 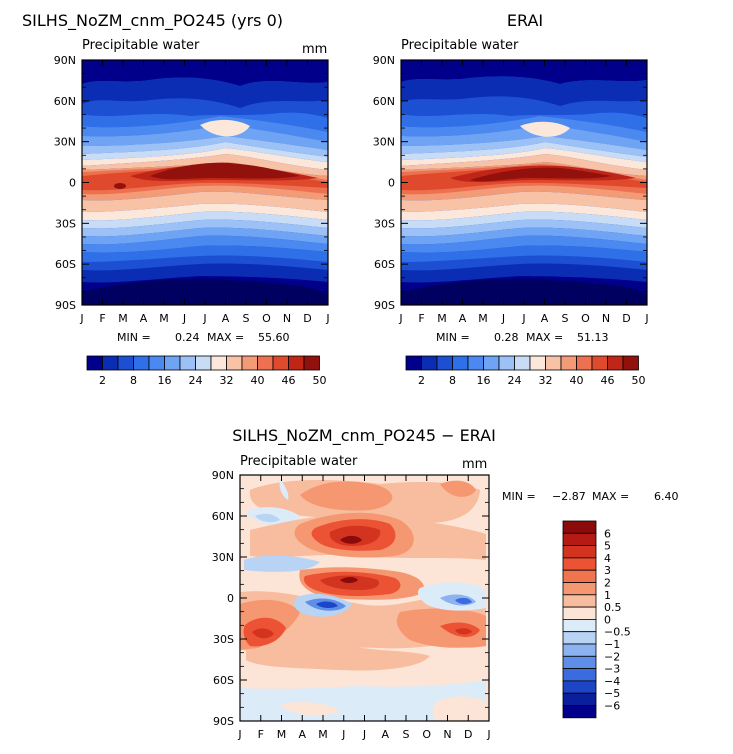 What do you see at coordinates (506, 337) in the screenshot?
I see `panel-erai-min-value: 0.28` at bounding box center [506, 337].